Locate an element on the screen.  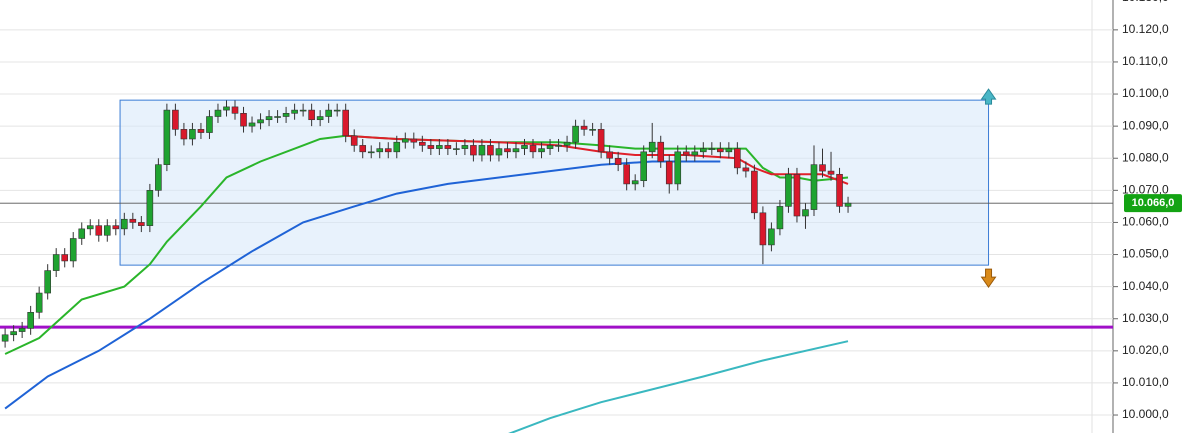
y-tick-label: 10.010,0 is located at coordinates (1145, 382).